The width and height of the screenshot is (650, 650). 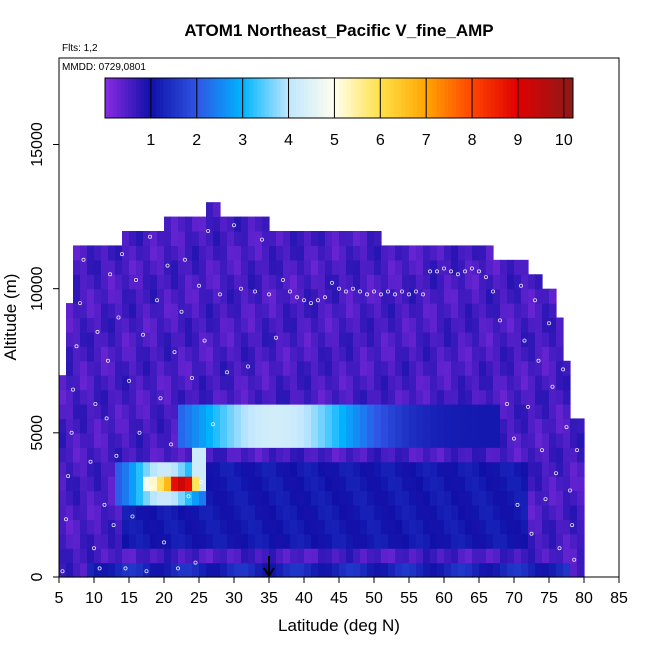 What do you see at coordinates (269, 598) in the screenshot?
I see `x-tick-label: 35` at bounding box center [269, 598].